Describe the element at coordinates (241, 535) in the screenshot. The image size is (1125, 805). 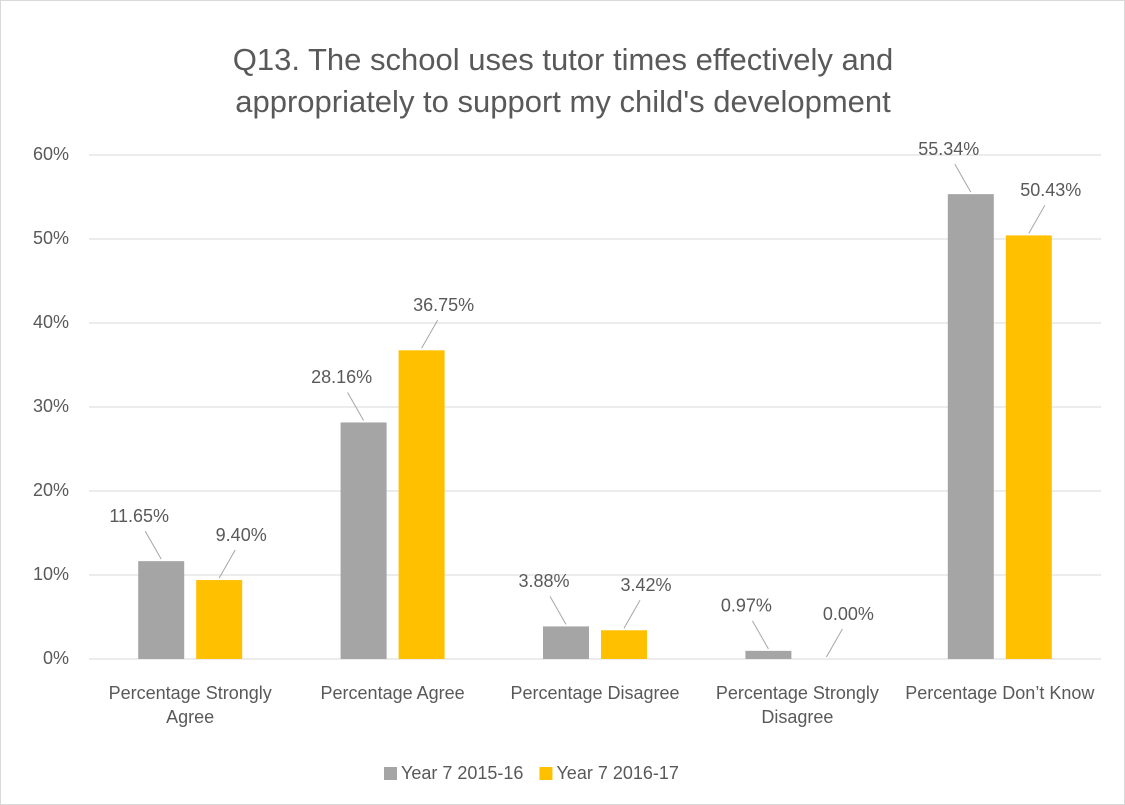
I see `data-label: 9.40%` at that location.